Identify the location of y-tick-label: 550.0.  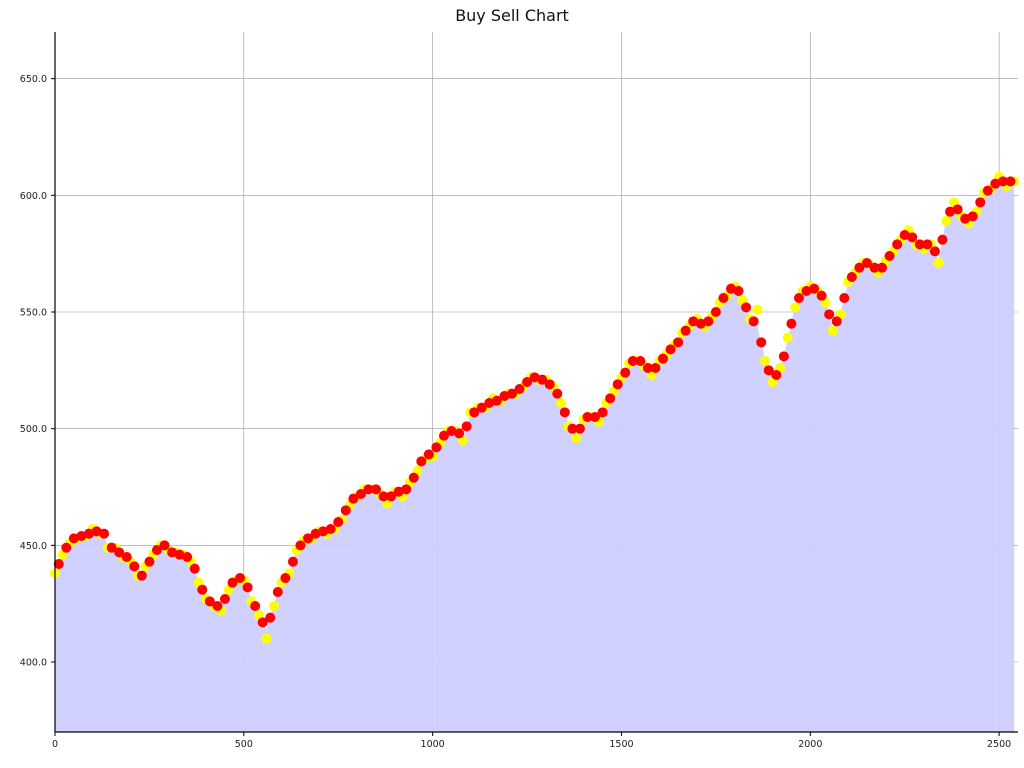
(33, 313).